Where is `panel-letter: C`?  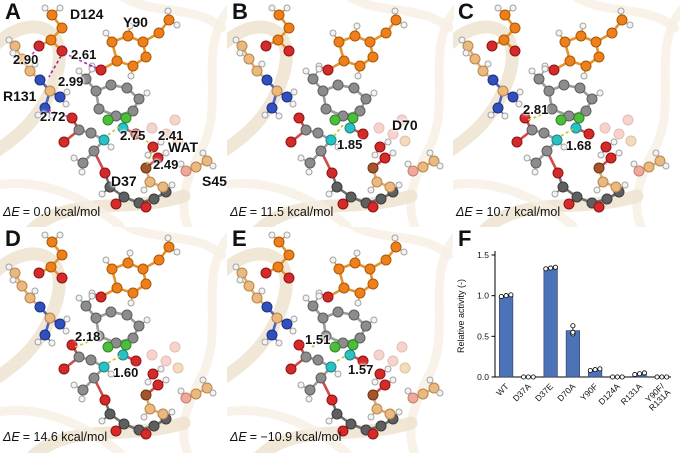 panel-letter: C is located at coordinates (466, 12).